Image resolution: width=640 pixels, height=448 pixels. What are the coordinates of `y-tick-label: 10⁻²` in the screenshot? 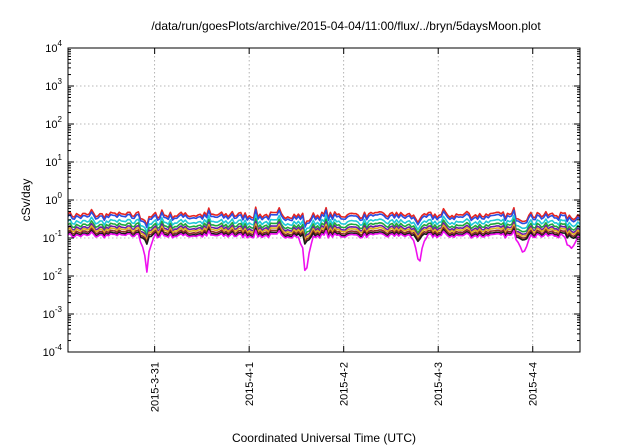 It's located at (53, 275).